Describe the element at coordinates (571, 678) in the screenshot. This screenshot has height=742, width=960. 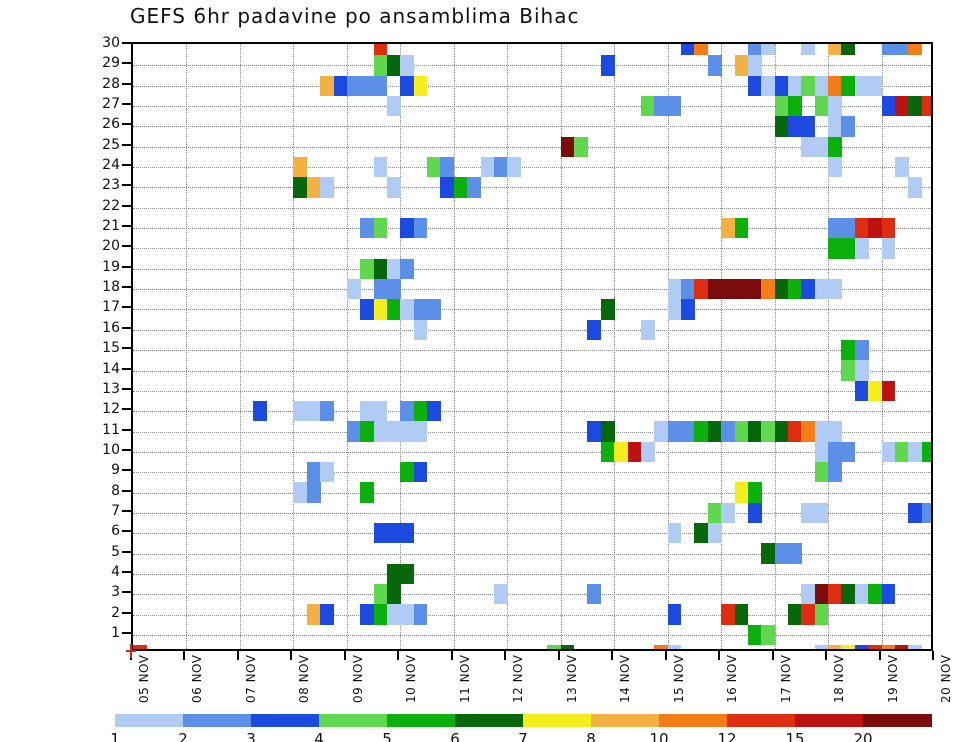
I see `x-axis-label: 13 NOV` at that location.